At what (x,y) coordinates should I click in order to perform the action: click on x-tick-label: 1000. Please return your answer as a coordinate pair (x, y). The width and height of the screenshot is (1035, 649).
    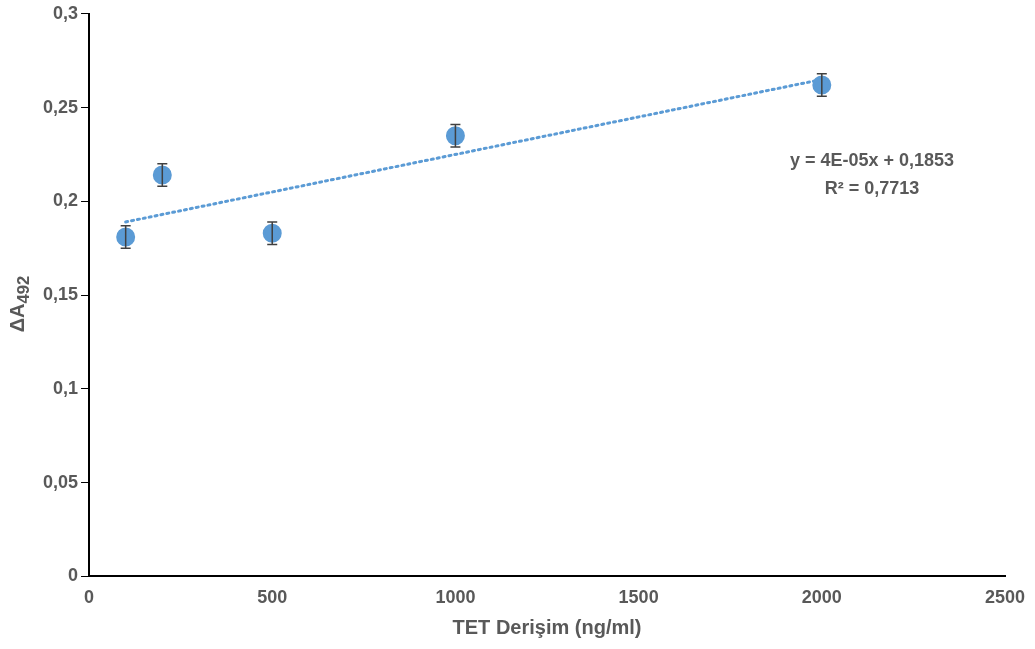
    Looking at the image, I should click on (455, 597).